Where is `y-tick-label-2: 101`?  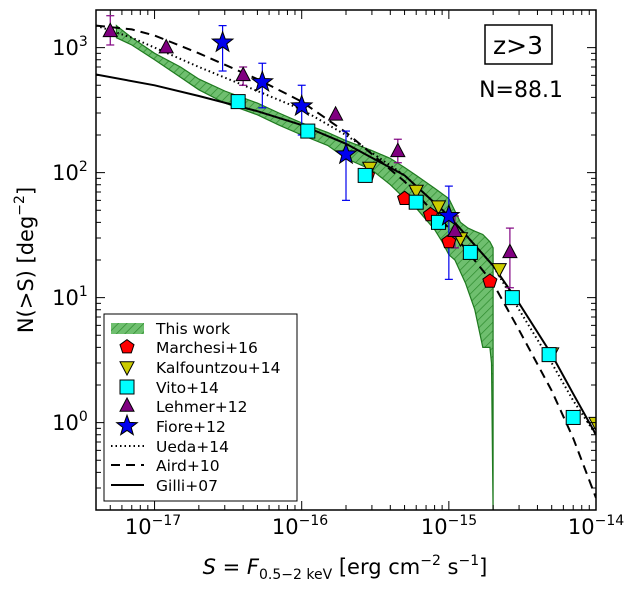
y-tick-label-2: 101 is located at coordinates (70, 297).